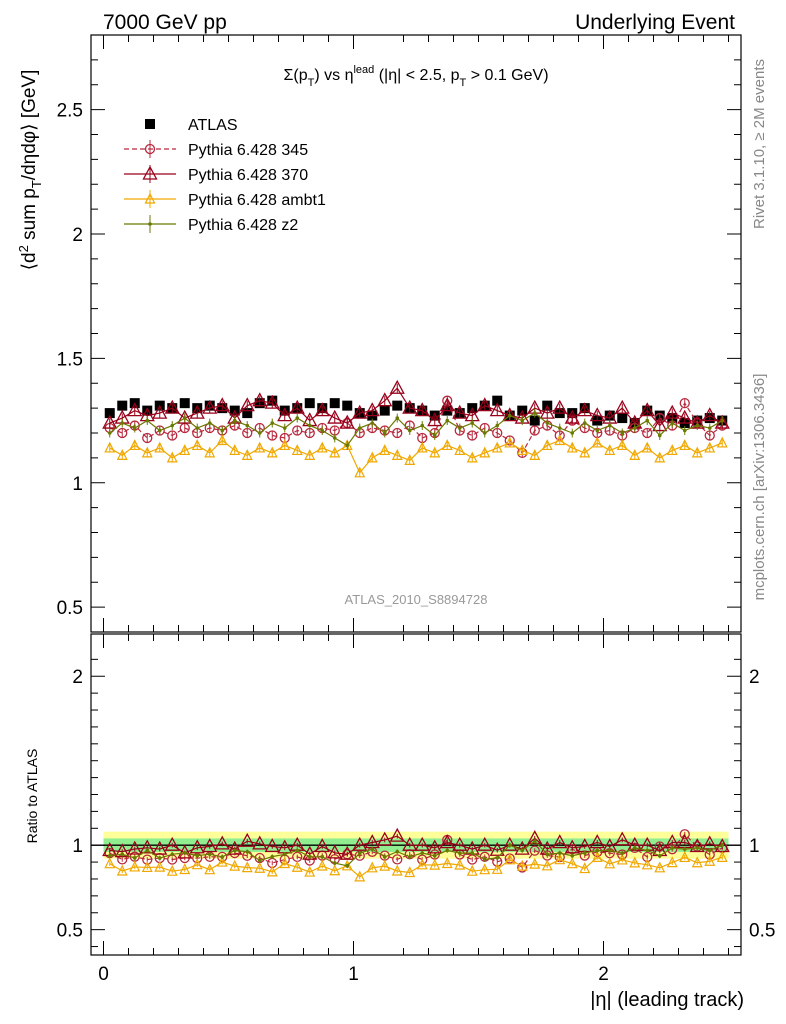  What do you see at coordinates (311, 83) in the screenshot?
I see `title-sub-1: T` at bounding box center [311, 83].